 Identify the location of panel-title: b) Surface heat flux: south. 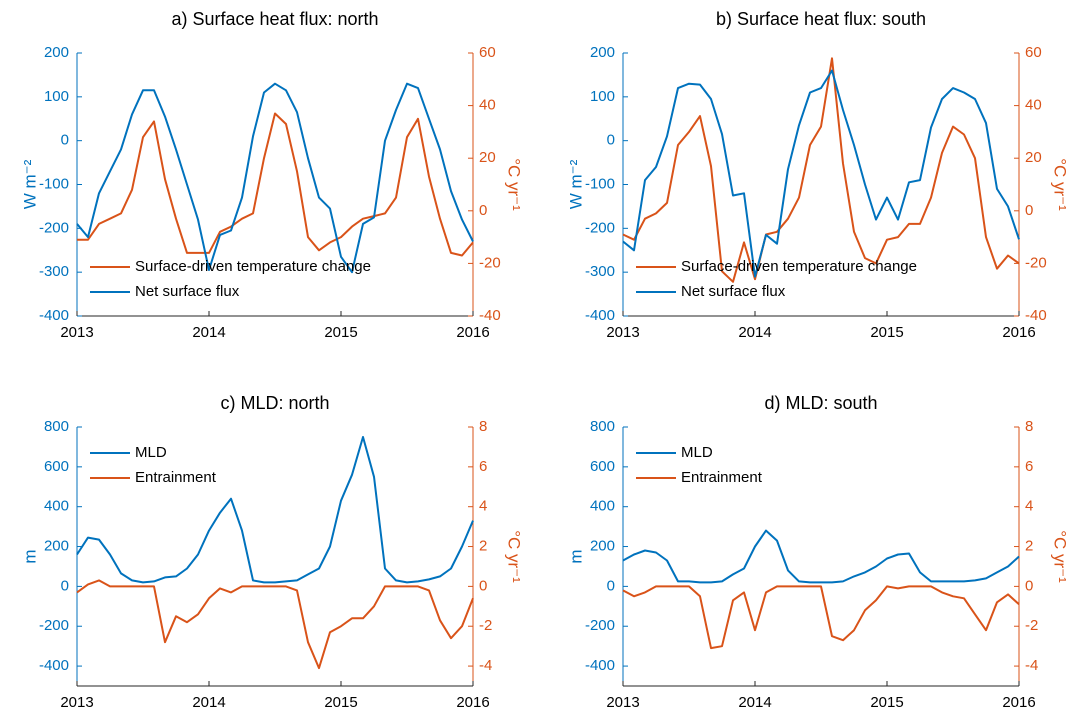
(821, 19).